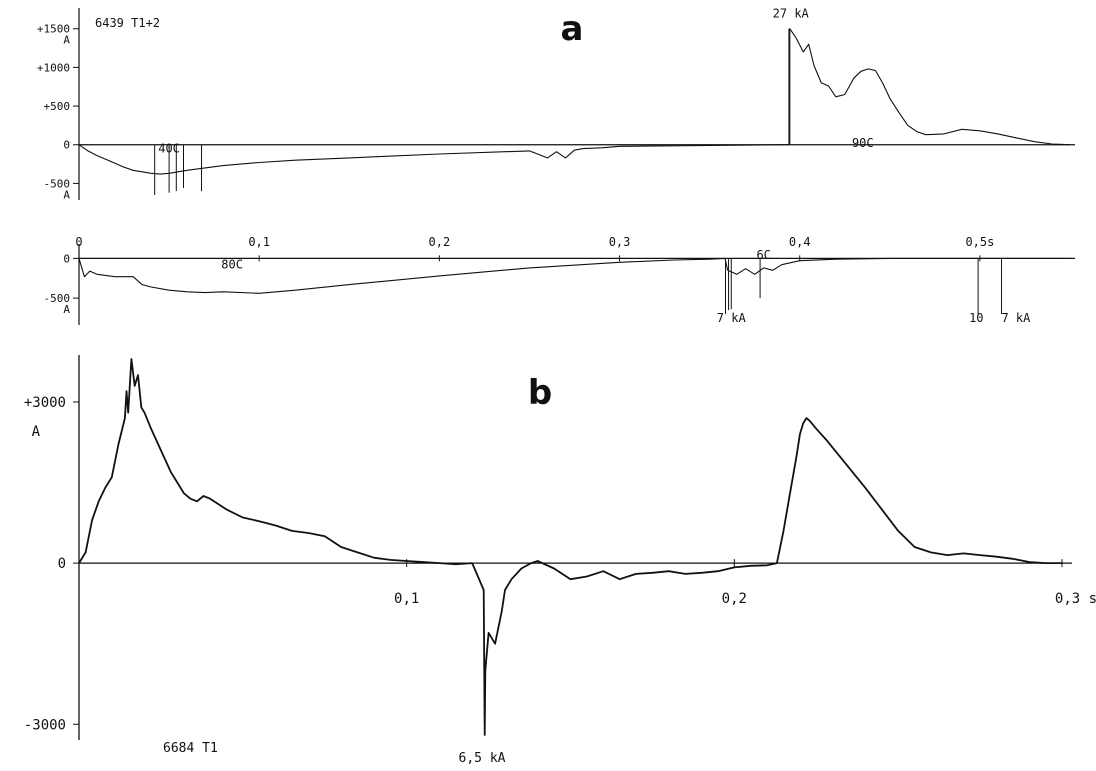  Describe the element at coordinates (406, 599) in the screenshot. I see `panel-b-x-tick-label: 0,1` at that location.